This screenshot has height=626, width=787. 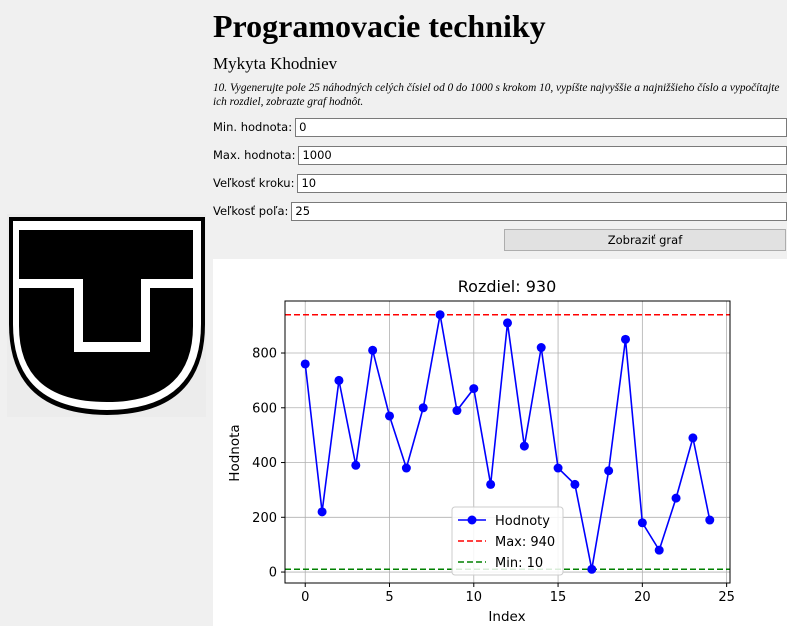 I want to click on legend-box, so click(x=507, y=541).